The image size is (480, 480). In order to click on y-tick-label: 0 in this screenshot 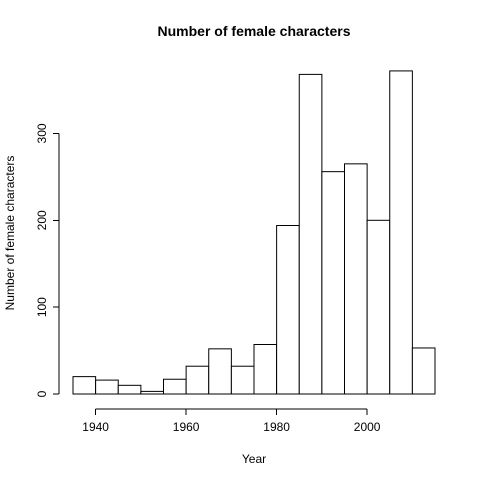, I will do `click(42, 393)`.